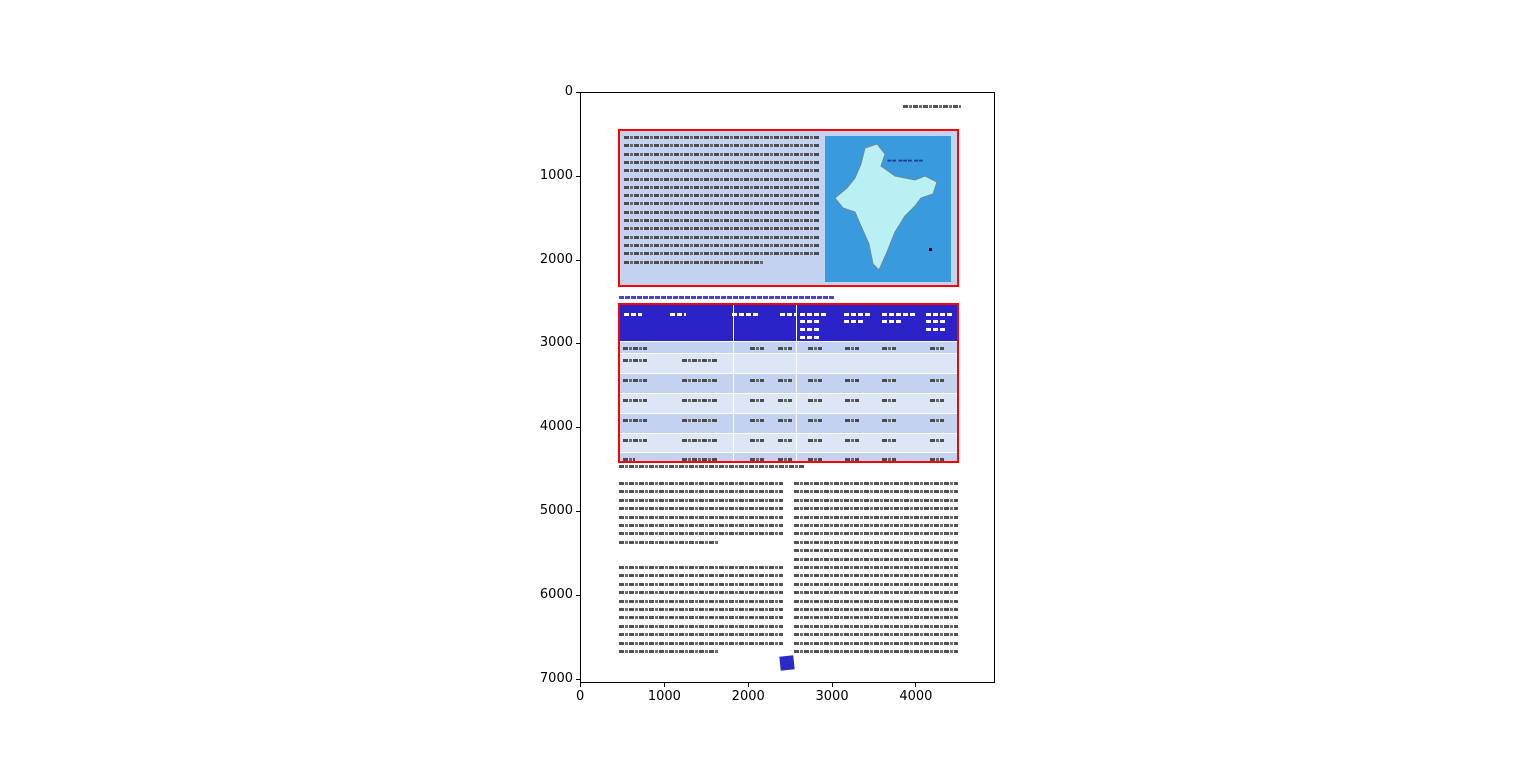 This screenshot has height=767, width=1536. Describe the element at coordinates (832, 696) in the screenshot. I see `x-tick-label: 3000` at that location.